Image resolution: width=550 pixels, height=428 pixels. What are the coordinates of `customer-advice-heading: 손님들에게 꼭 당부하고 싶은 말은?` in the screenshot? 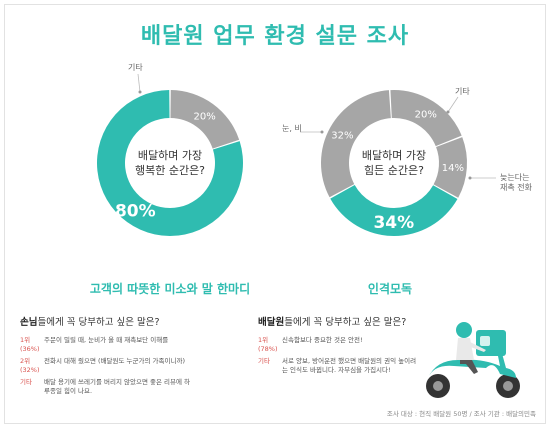 It's located at (90, 322).